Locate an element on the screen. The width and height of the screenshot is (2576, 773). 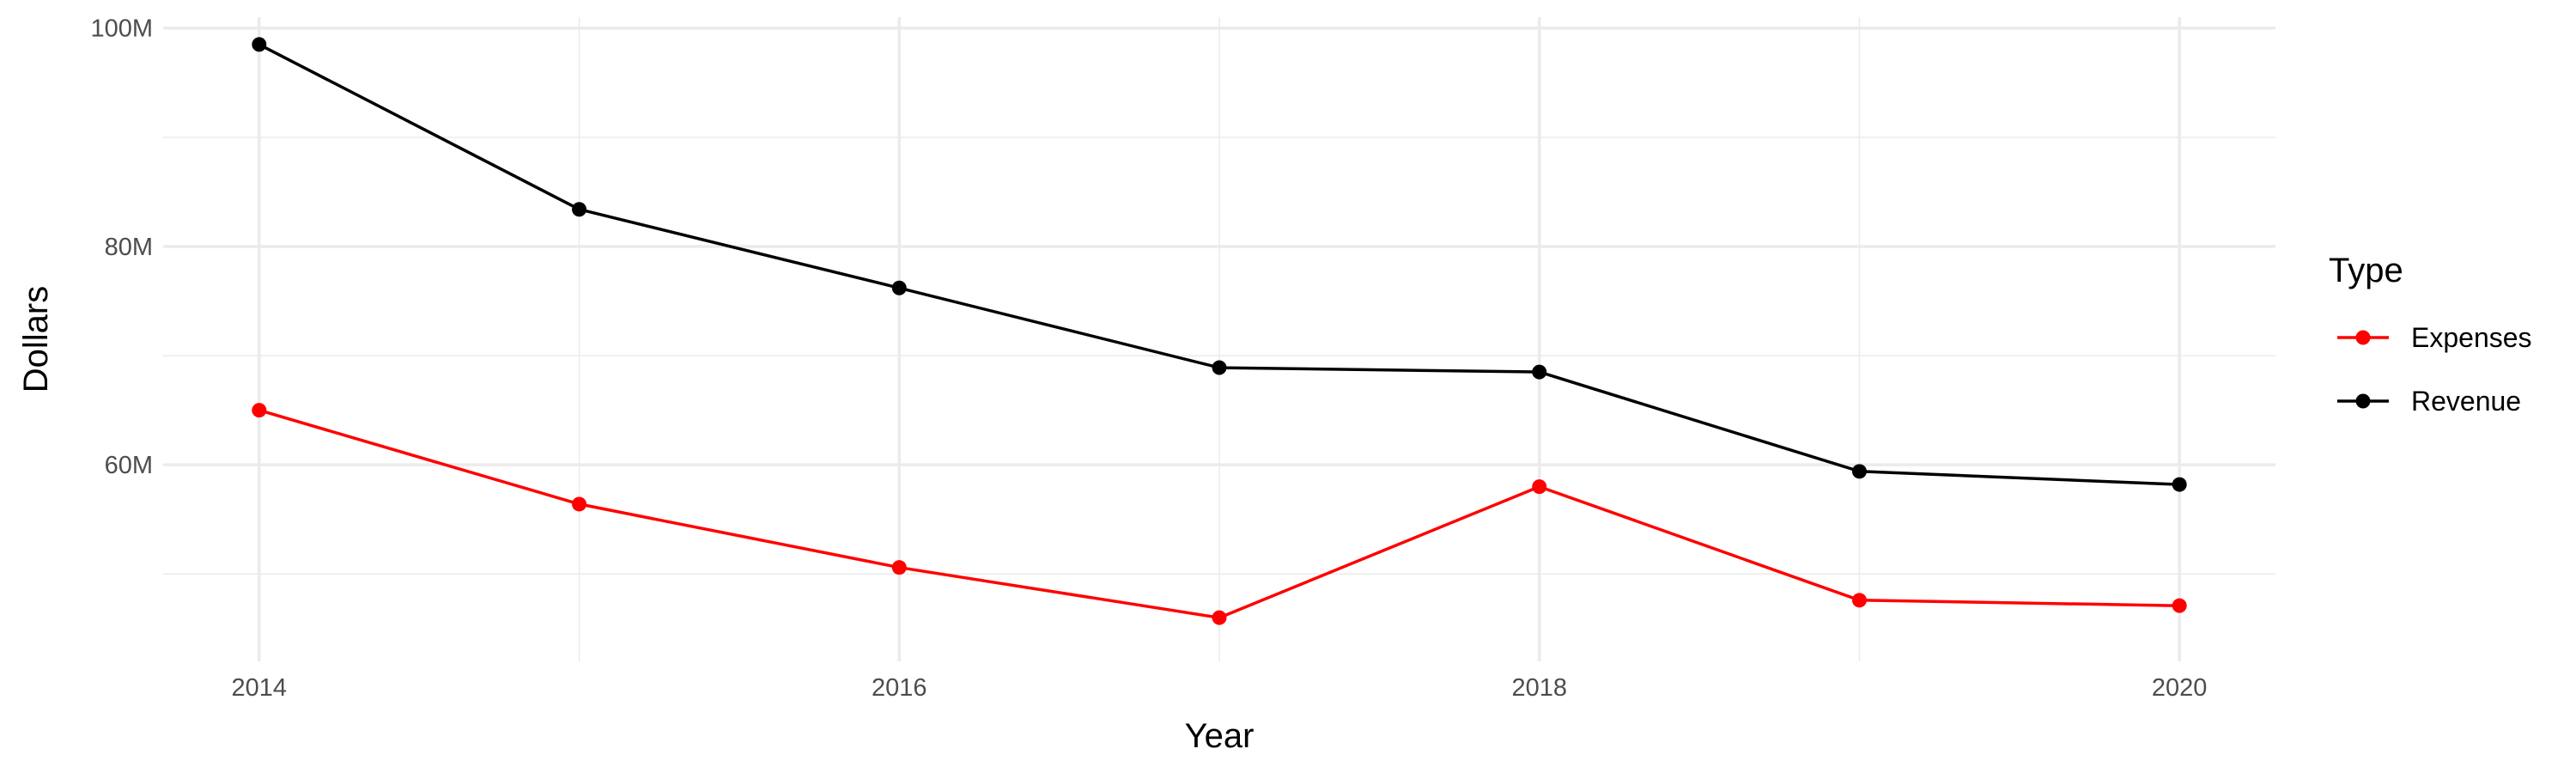
y-axis-ticks: 60M 80M 100M is located at coordinates (122, 247).